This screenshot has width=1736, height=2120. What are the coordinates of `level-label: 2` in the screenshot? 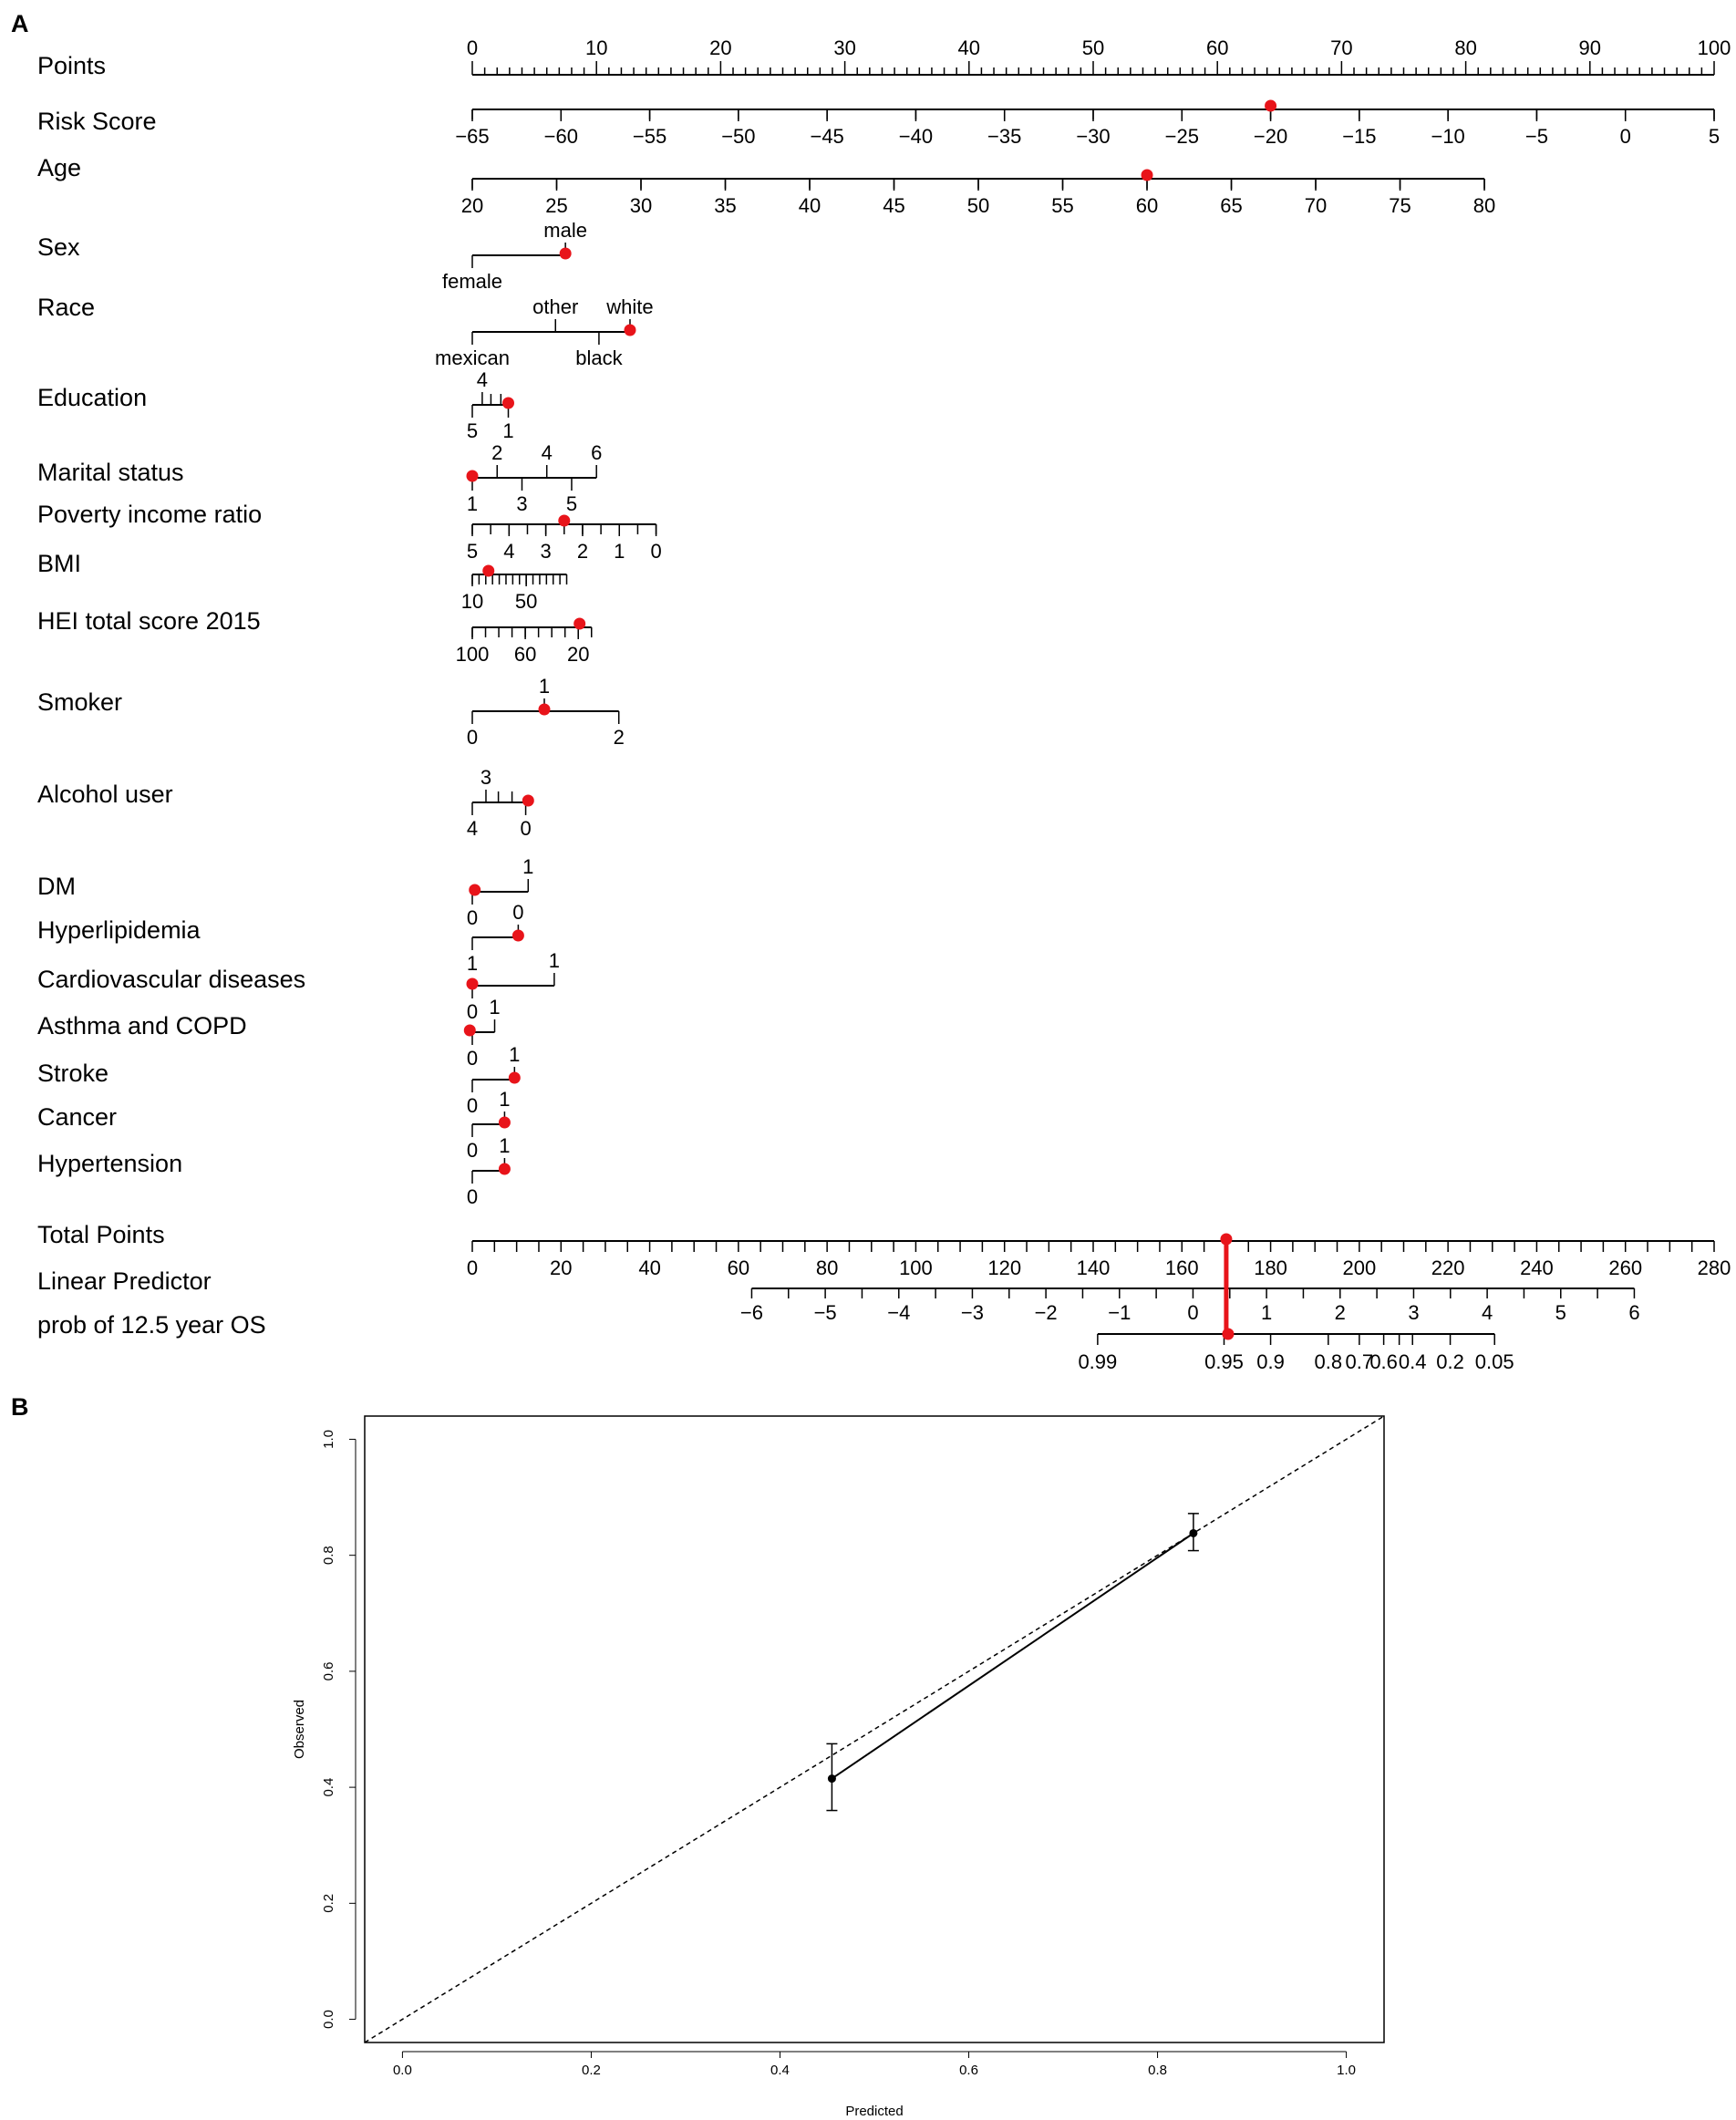 It's located at (619, 737).